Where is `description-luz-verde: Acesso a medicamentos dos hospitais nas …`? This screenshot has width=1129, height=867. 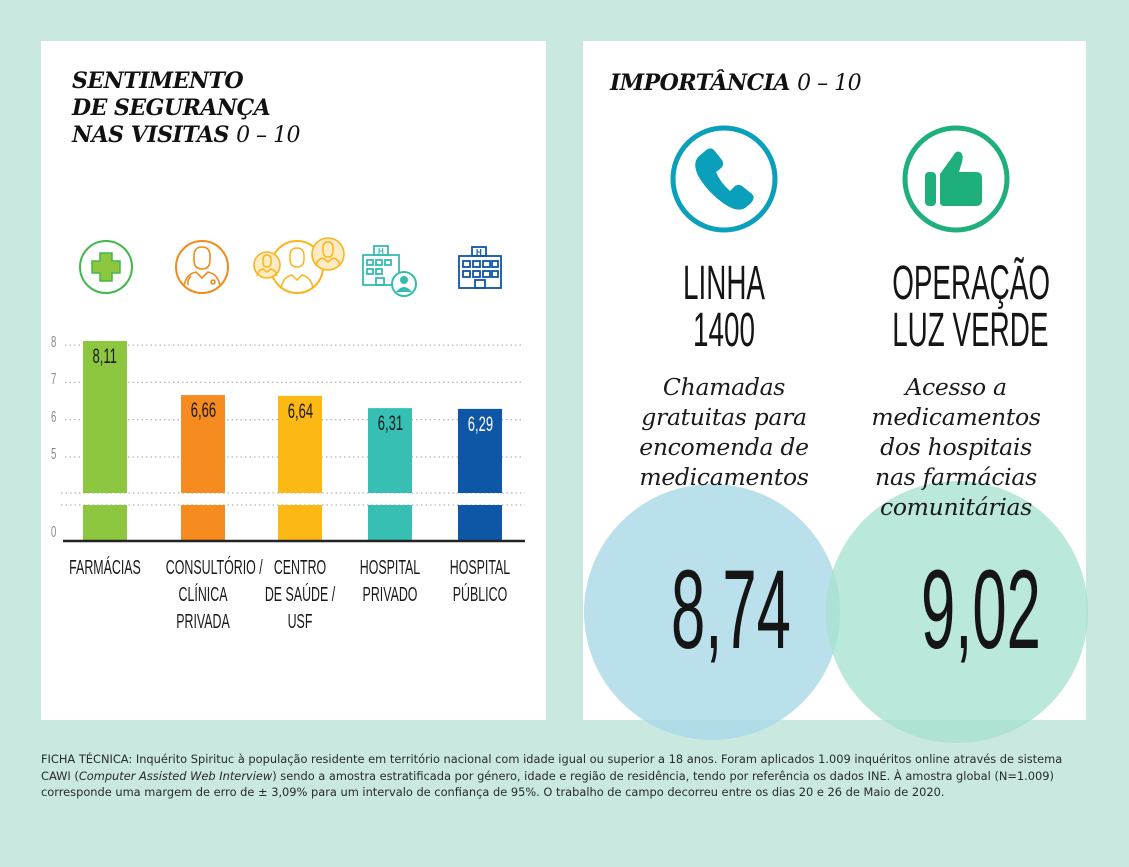
description-luz-verde: Acesso a medicamentos dos hospitais nas … is located at coordinates (956, 447).